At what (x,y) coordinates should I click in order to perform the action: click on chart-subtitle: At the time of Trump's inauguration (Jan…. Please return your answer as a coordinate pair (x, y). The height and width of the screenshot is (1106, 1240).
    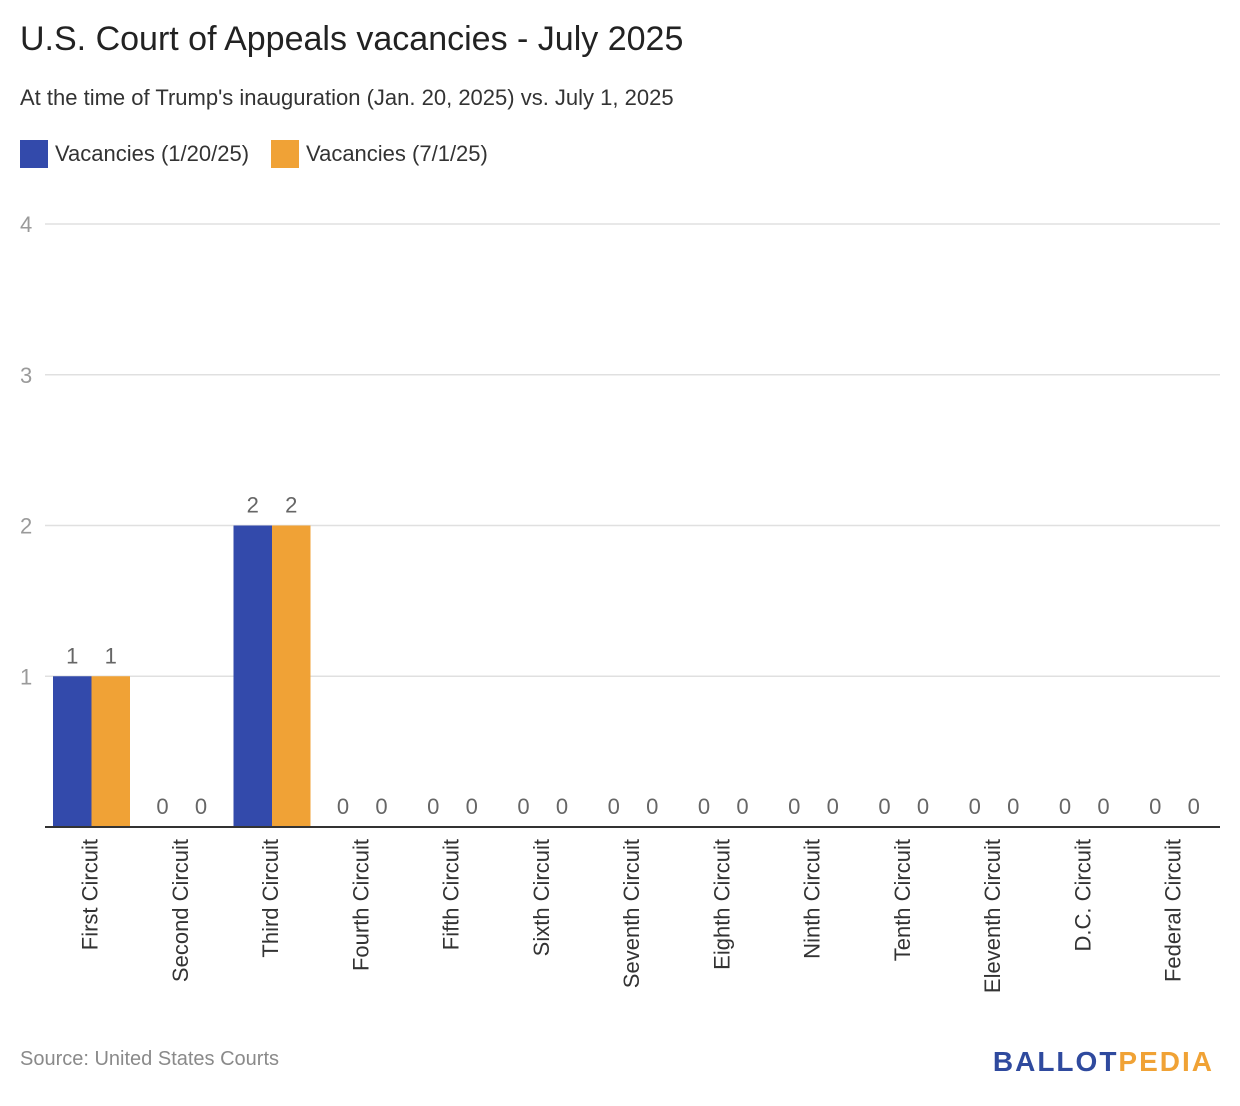
    Looking at the image, I should click on (347, 97).